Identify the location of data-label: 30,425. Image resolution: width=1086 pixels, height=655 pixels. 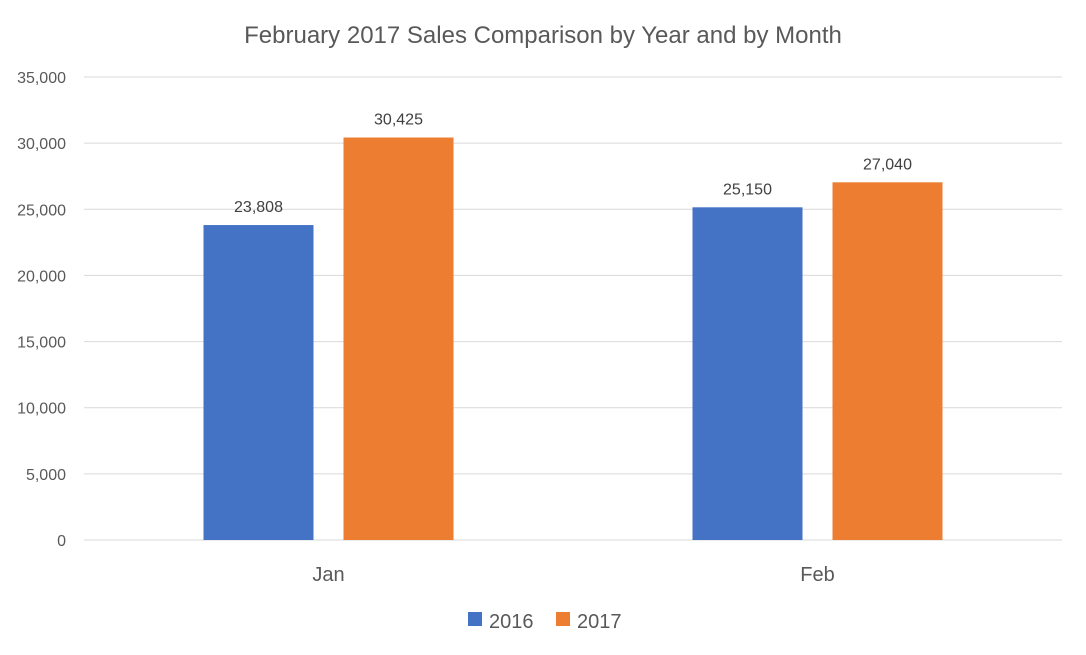
(398, 120).